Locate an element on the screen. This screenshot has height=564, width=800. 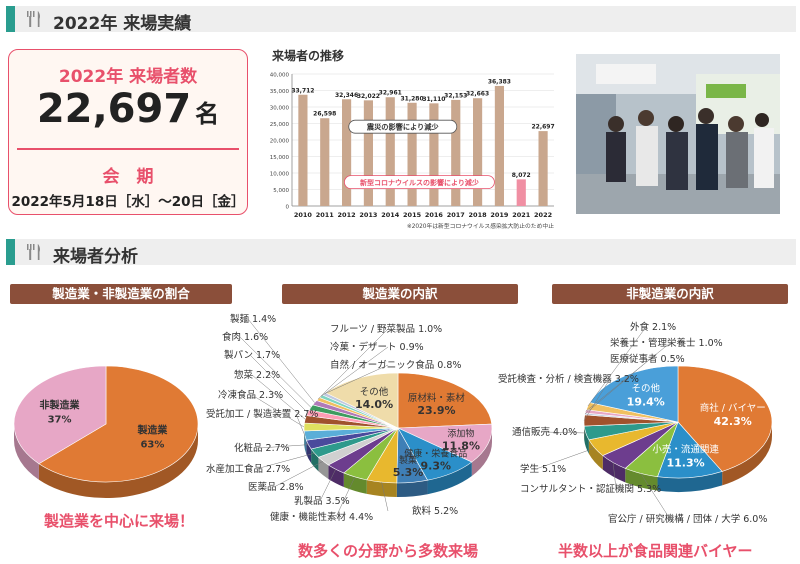
y-tick-label: 20,000 is located at coordinates (280, 142).